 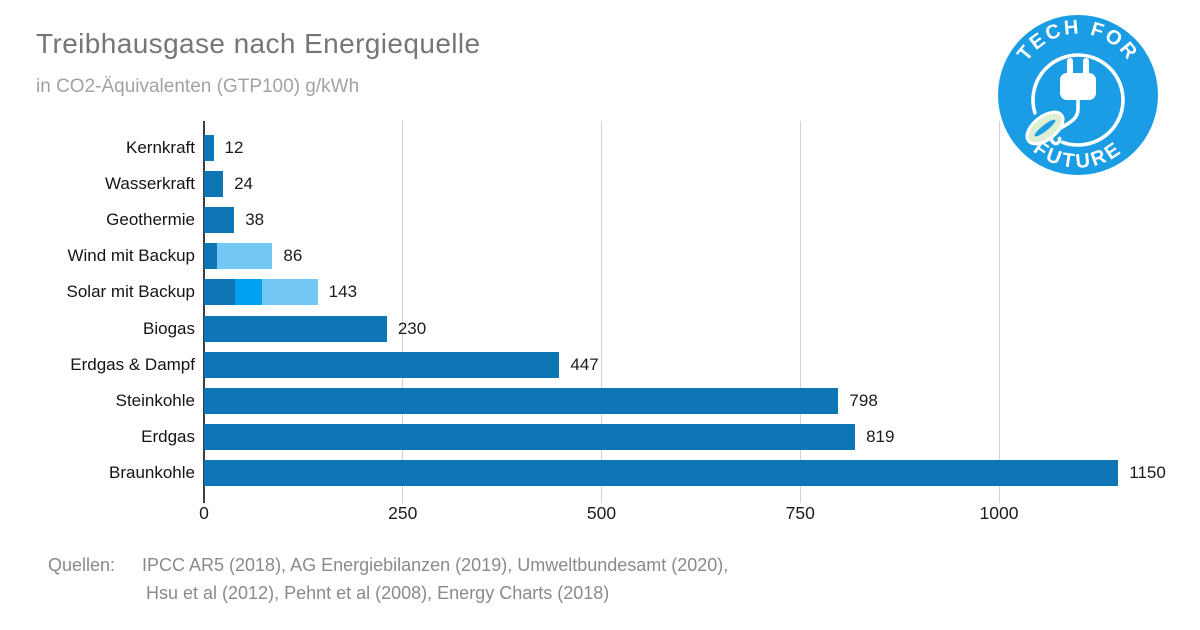 What do you see at coordinates (243, 184) in the screenshot?
I see `value-label: 24` at bounding box center [243, 184].